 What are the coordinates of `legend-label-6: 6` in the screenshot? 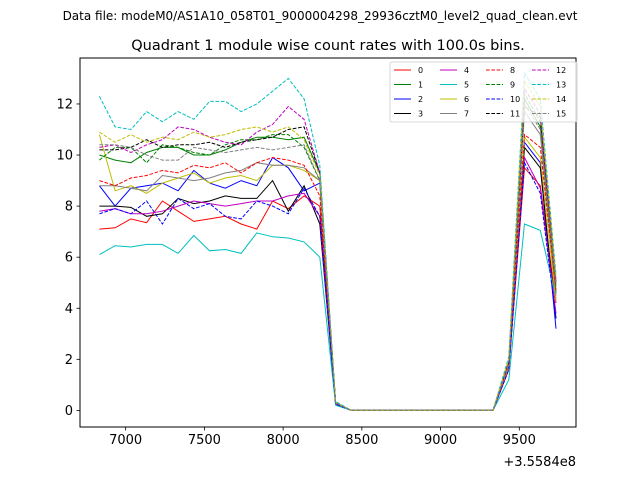 It's located at (466, 99).